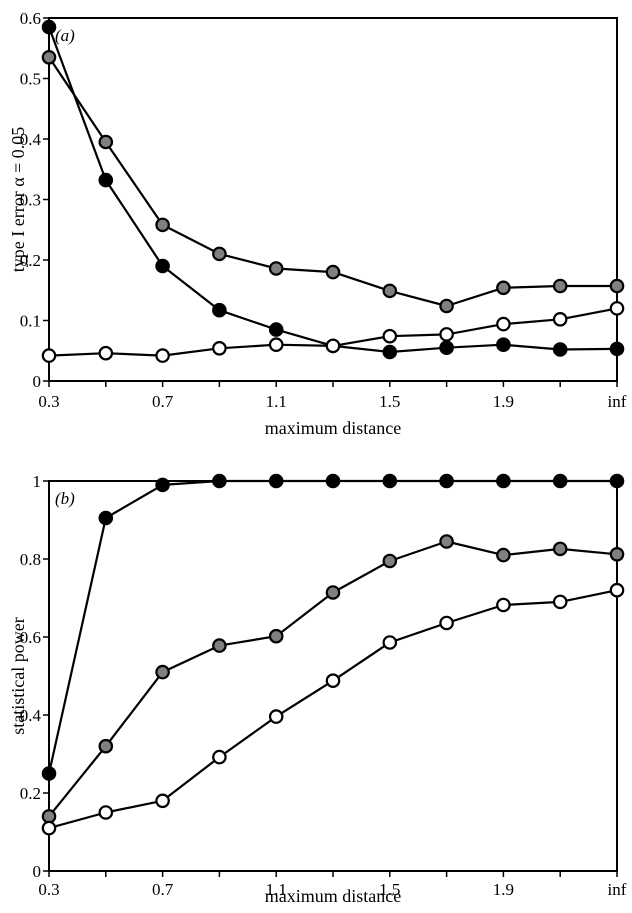  I want to click on y-tick-label-b: 0.8, so click(30, 559).